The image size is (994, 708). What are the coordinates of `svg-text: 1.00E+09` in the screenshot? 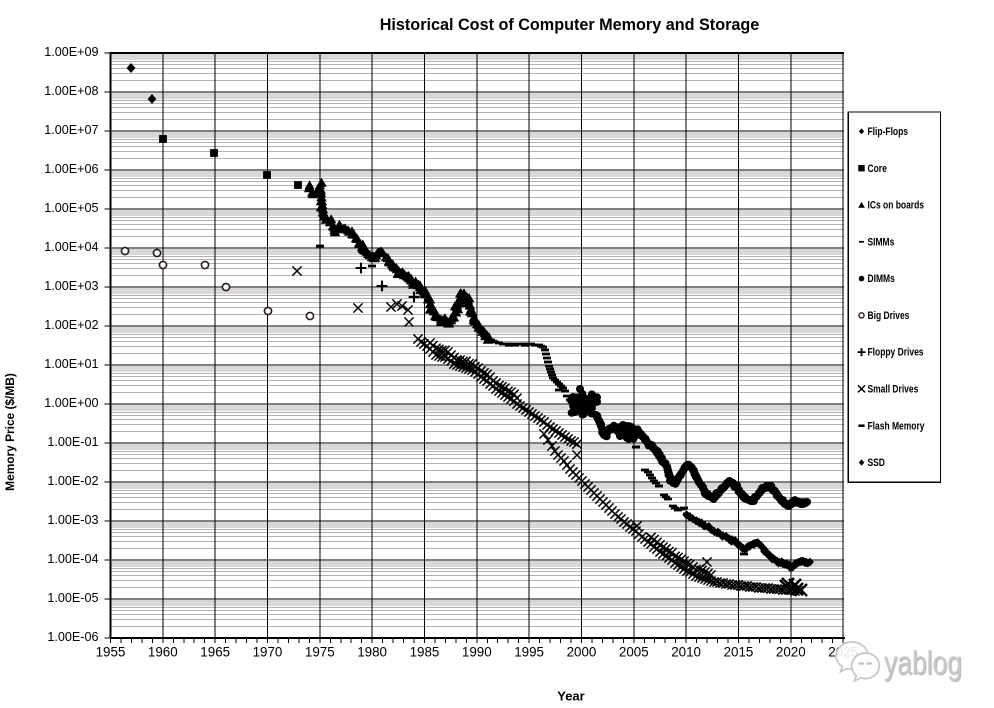 It's located at (71, 52).